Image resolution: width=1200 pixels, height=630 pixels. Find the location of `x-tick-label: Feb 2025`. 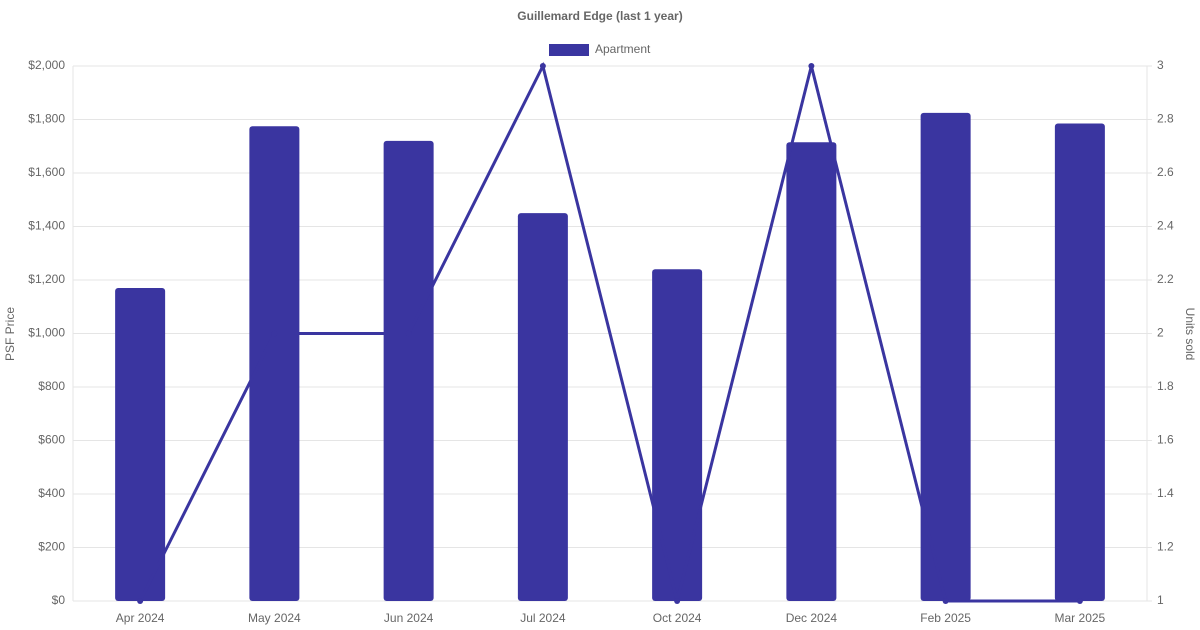

x-tick-label: Feb 2025 is located at coordinates (945, 618).